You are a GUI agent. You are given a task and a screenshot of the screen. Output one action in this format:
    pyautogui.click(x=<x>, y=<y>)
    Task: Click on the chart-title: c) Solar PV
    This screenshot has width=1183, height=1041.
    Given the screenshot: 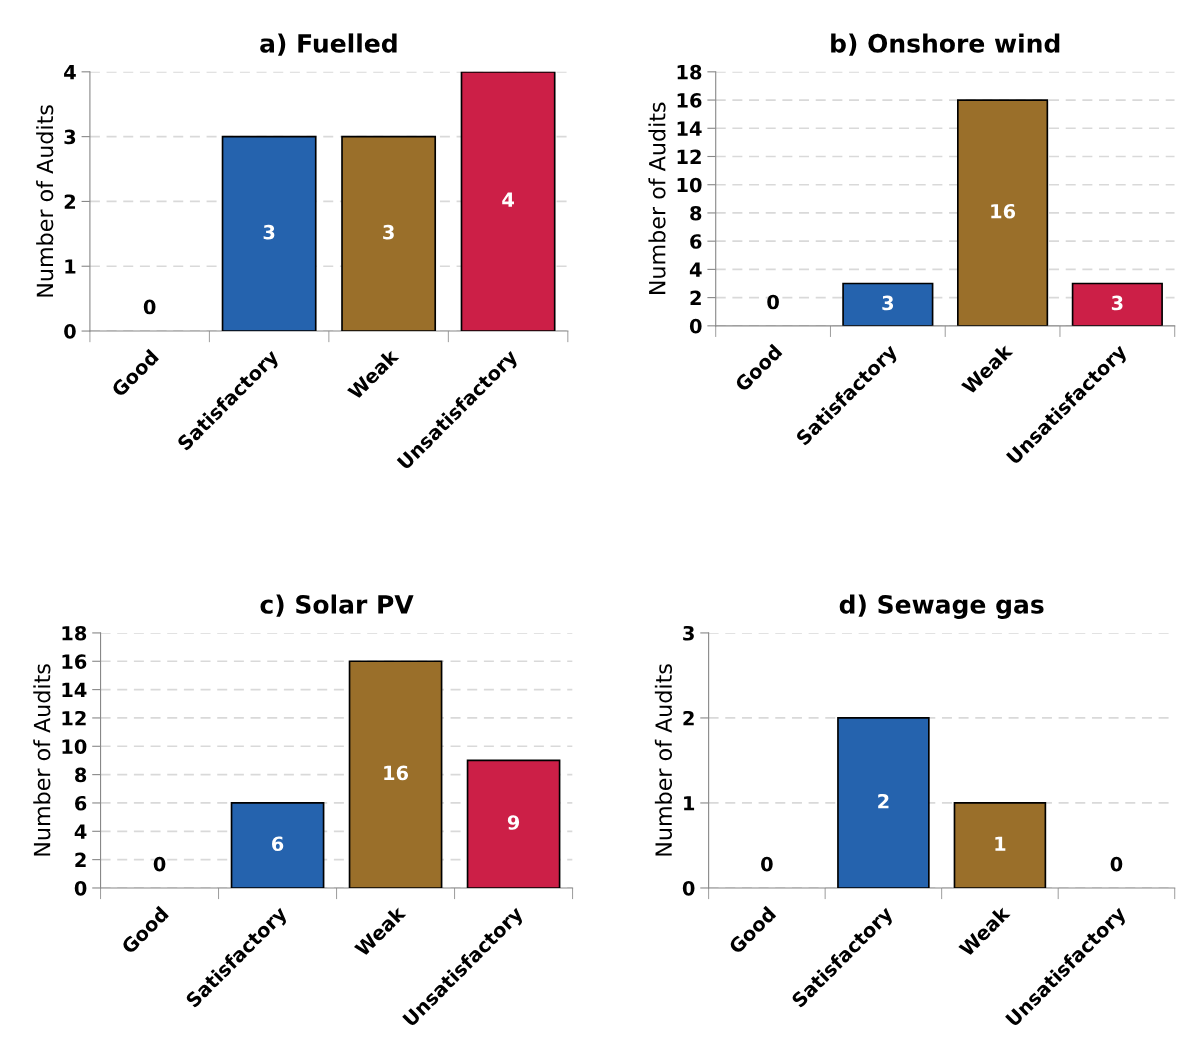 What is the action you would take?
    pyautogui.click(x=337, y=605)
    